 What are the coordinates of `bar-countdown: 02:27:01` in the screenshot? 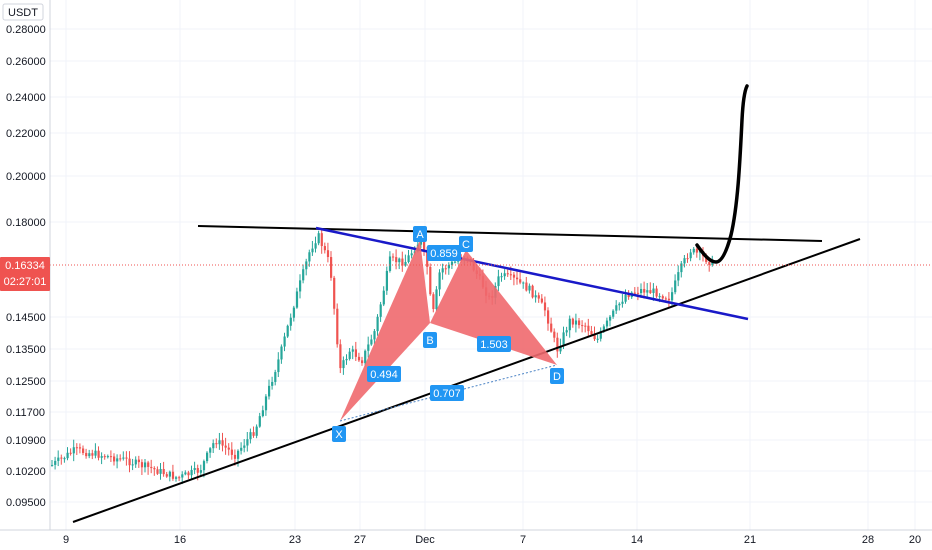 It's located at (25, 282).